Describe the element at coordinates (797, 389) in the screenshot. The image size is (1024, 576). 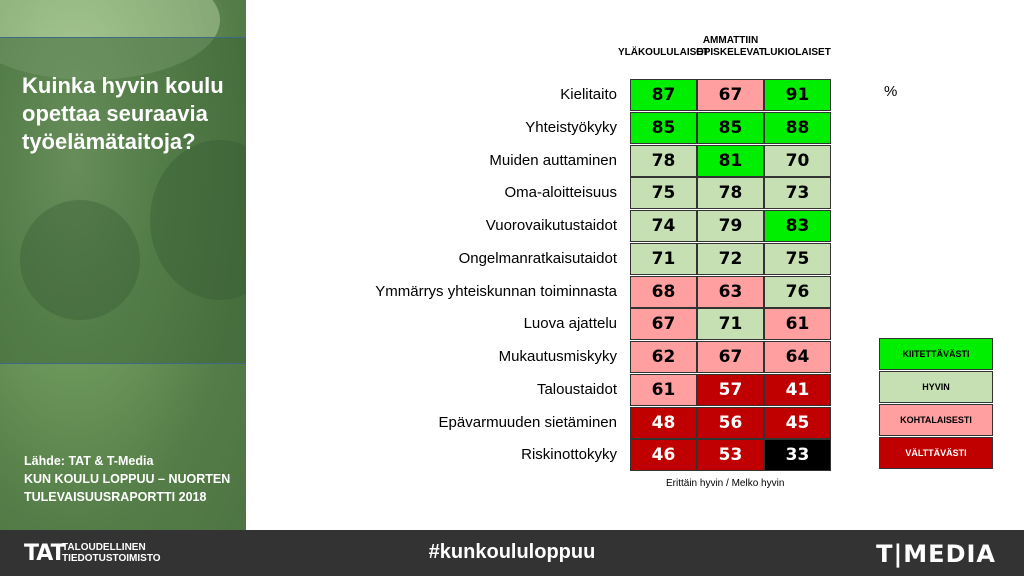
I see `data-cell: 41` at that location.